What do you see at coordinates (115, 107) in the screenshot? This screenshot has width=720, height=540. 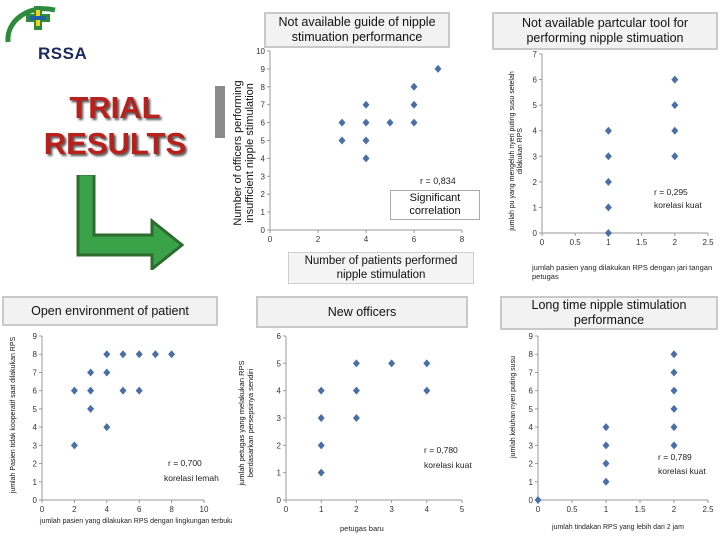 I see `title-line-1: TRIAL` at bounding box center [115, 107].